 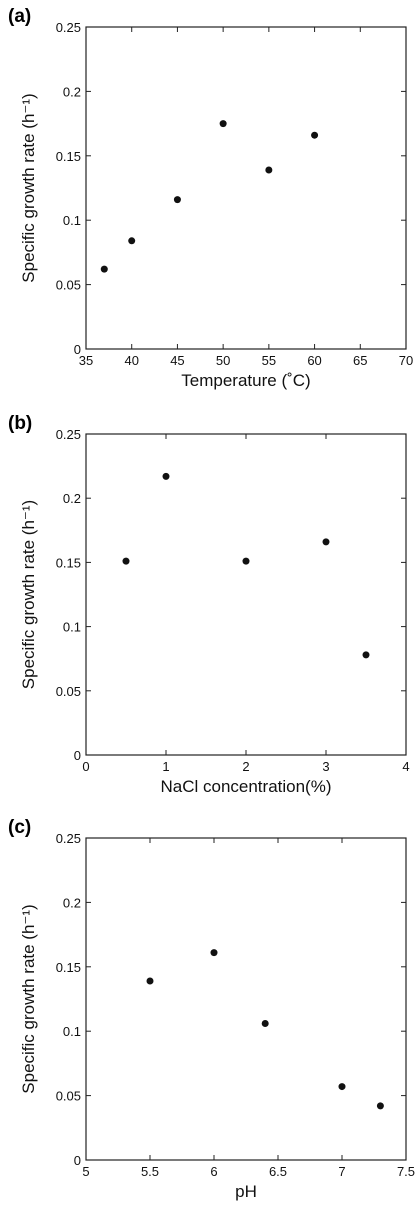 I want to click on y-tick-label-a: 0.15, so click(x=68, y=156).